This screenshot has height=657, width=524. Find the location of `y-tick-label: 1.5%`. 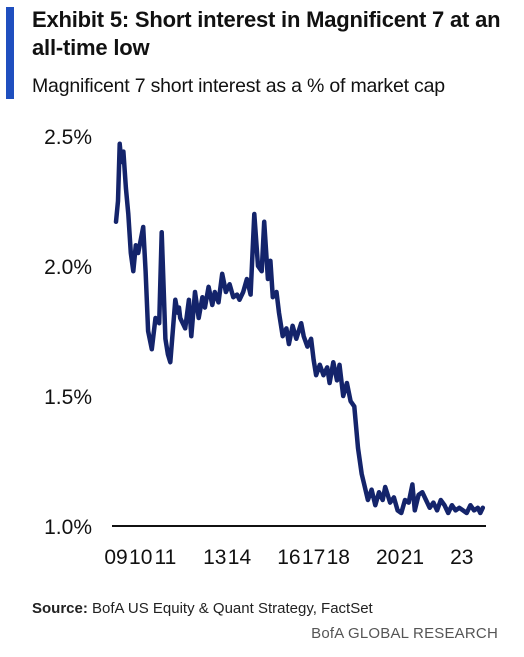

y-tick-label: 1.5% is located at coordinates (68, 397).